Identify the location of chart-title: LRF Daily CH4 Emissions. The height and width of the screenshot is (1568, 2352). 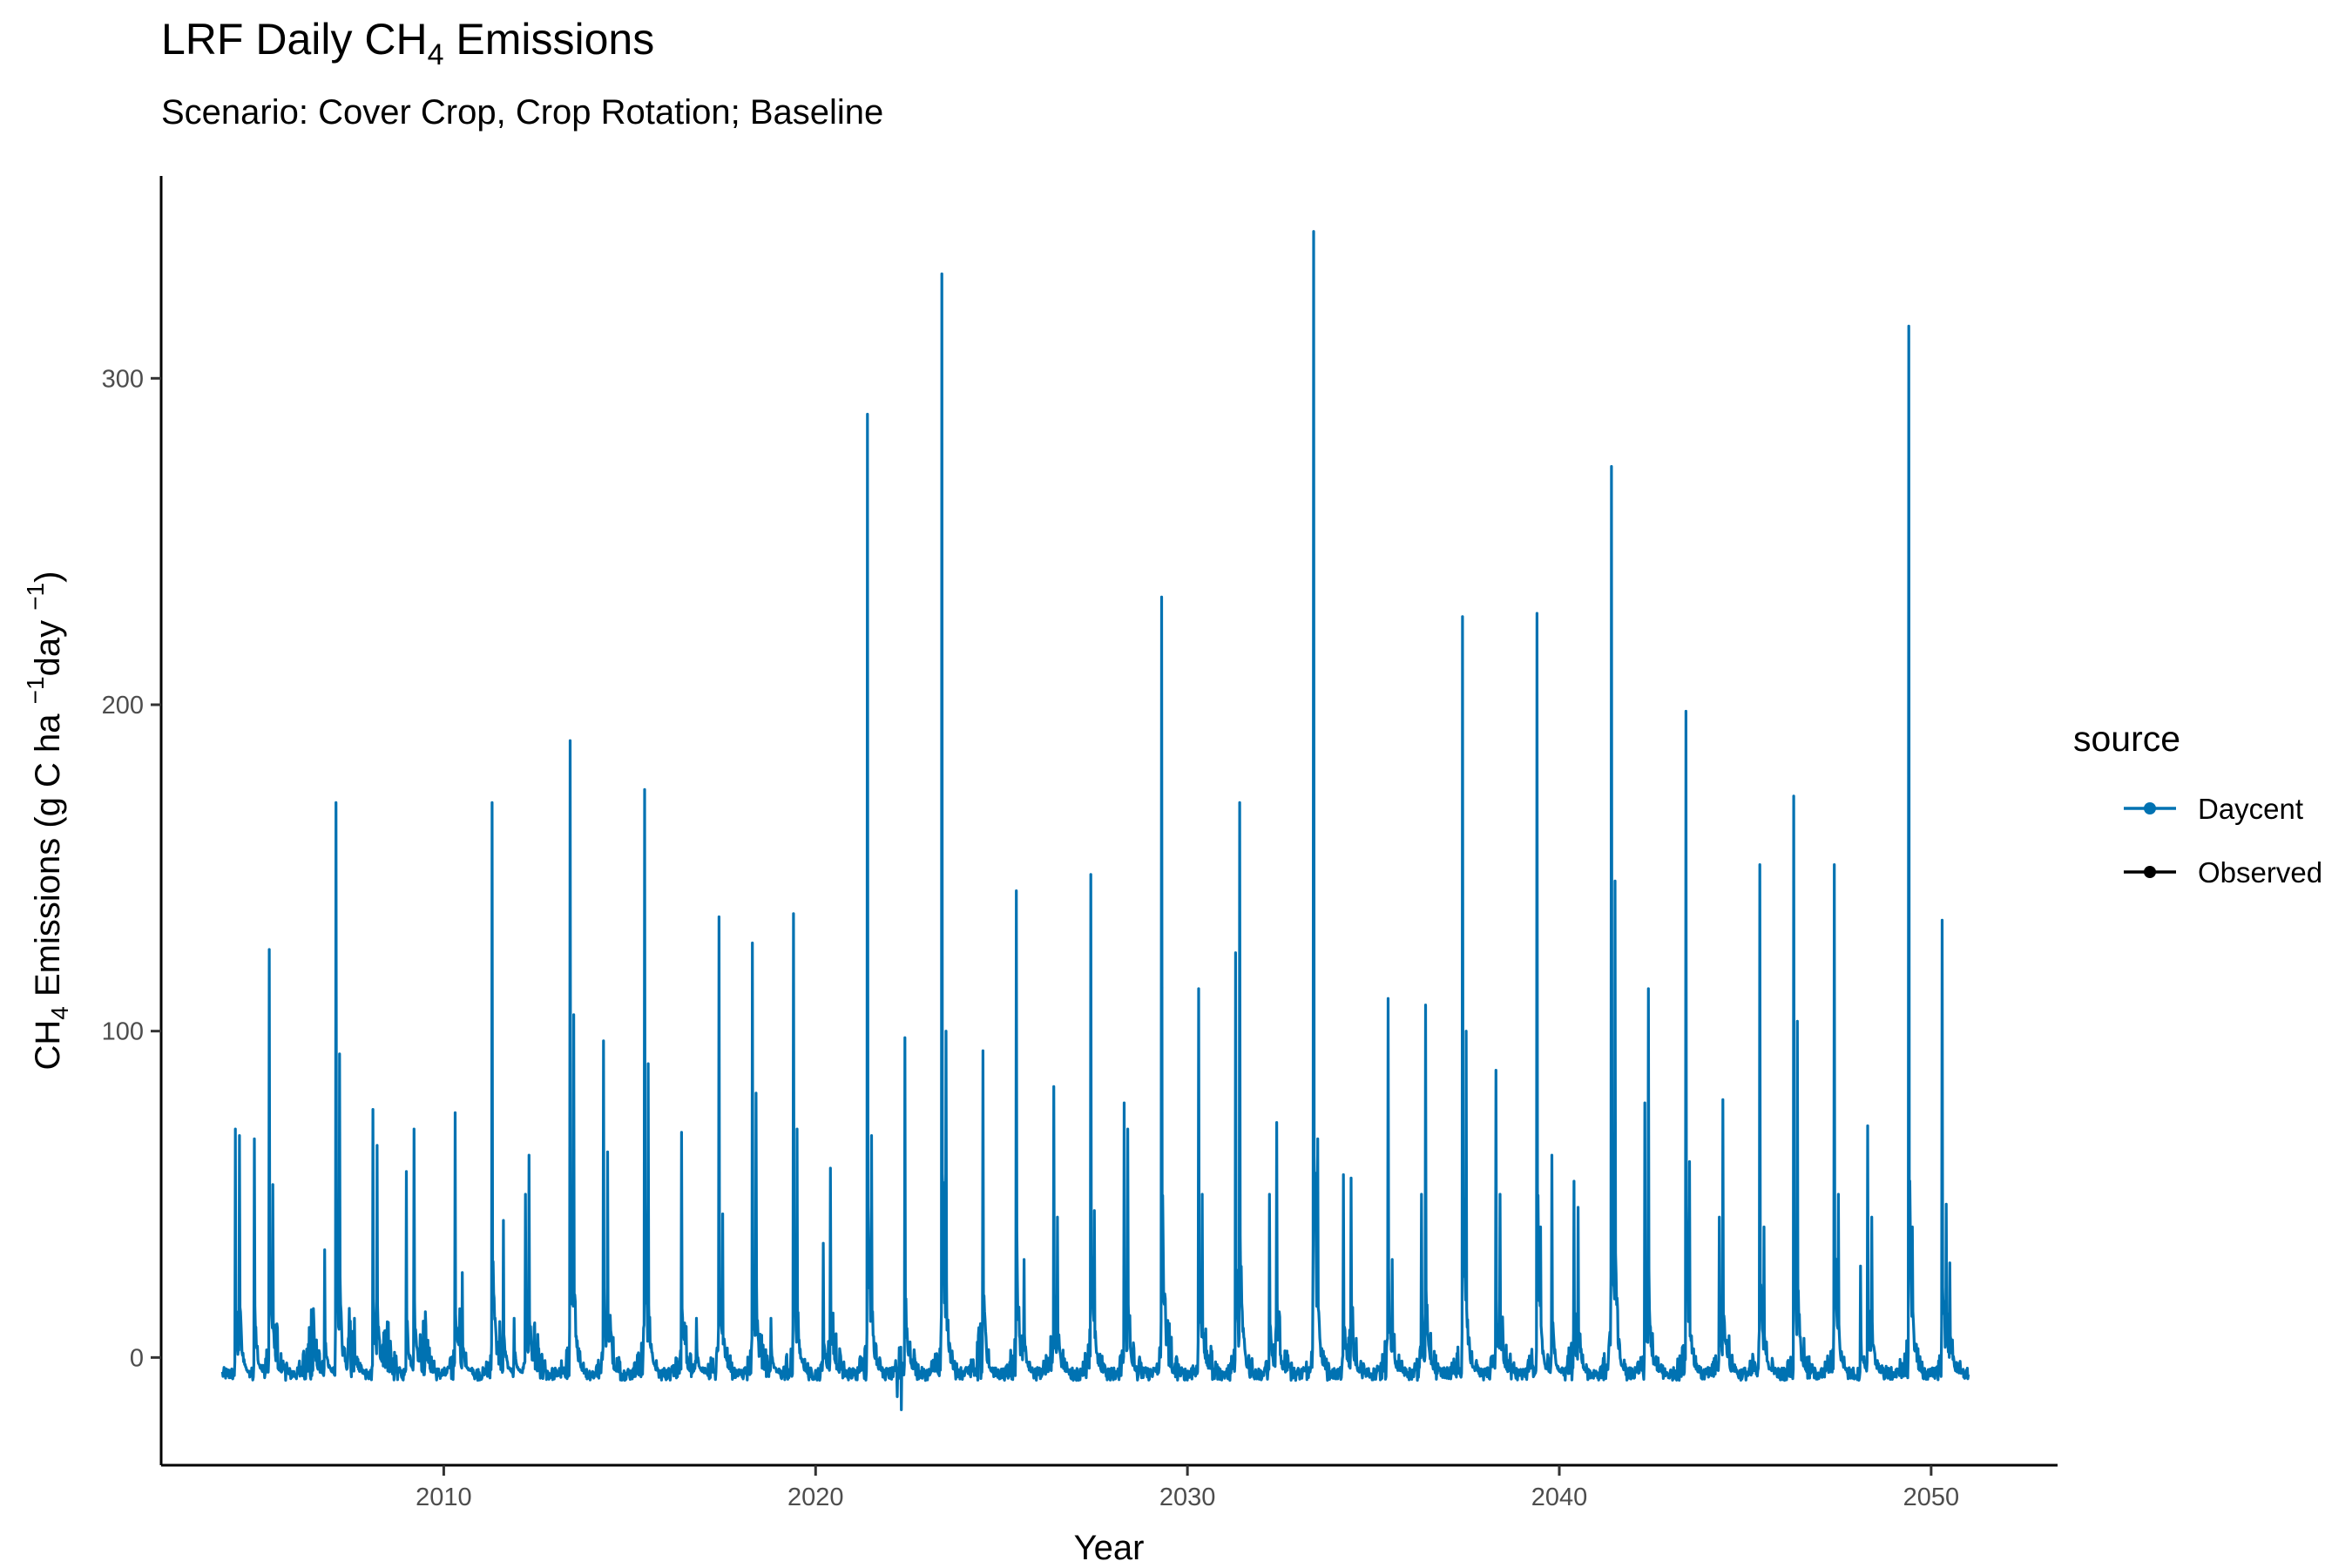
(407, 43).